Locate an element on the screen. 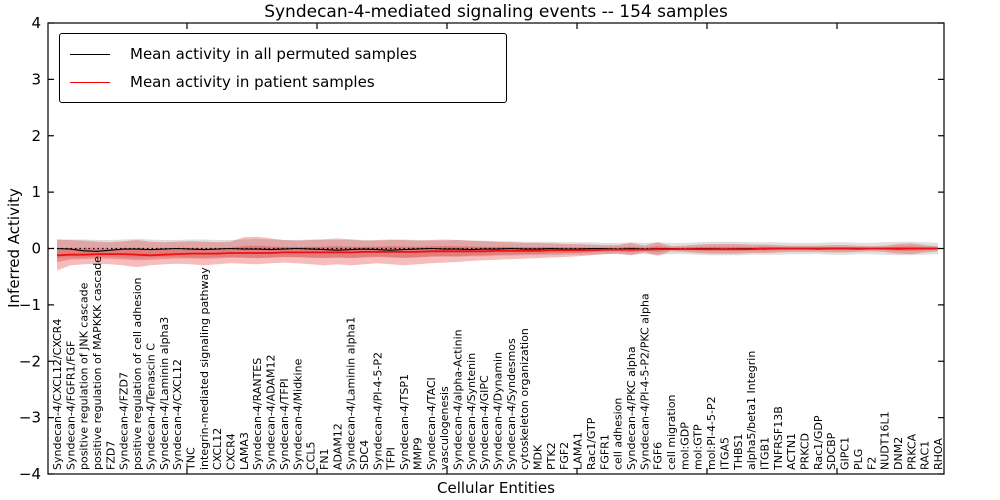 The width and height of the screenshot is (1000, 500). x-tick-label: positive regulation of MAPKKK cascade is located at coordinates (97, 363).